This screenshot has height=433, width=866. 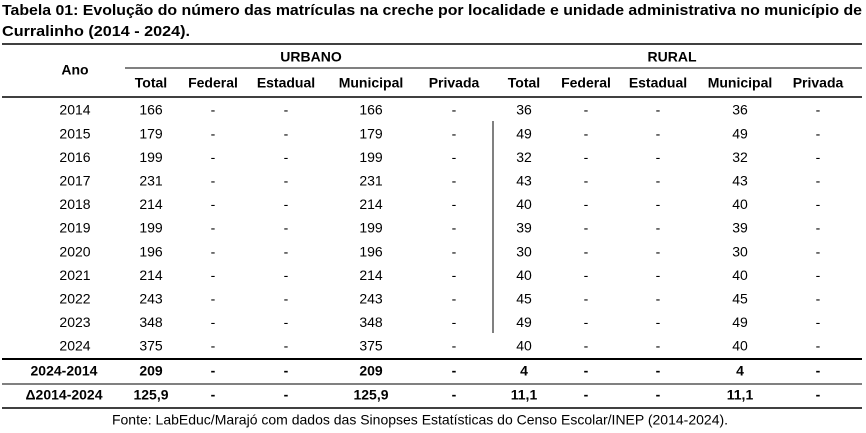 What do you see at coordinates (74, 70) in the screenshot?
I see `row-header: Ano` at bounding box center [74, 70].